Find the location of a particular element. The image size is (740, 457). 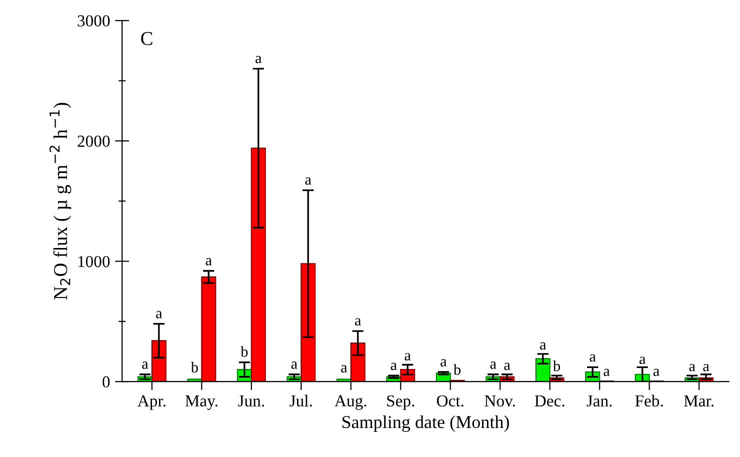

x-axis-title: Sampling date (Month) is located at coordinates (425, 423).